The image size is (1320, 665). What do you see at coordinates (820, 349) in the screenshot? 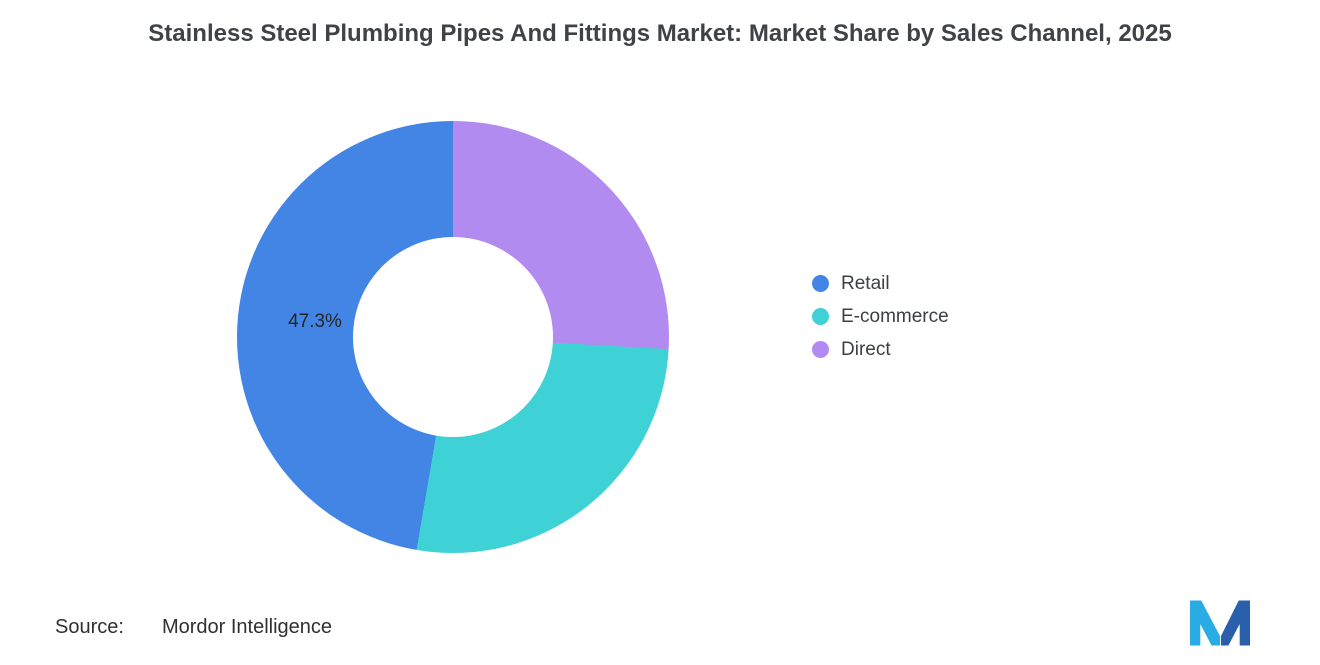
I see `legend-marker-direct` at bounding box center [820, 349].